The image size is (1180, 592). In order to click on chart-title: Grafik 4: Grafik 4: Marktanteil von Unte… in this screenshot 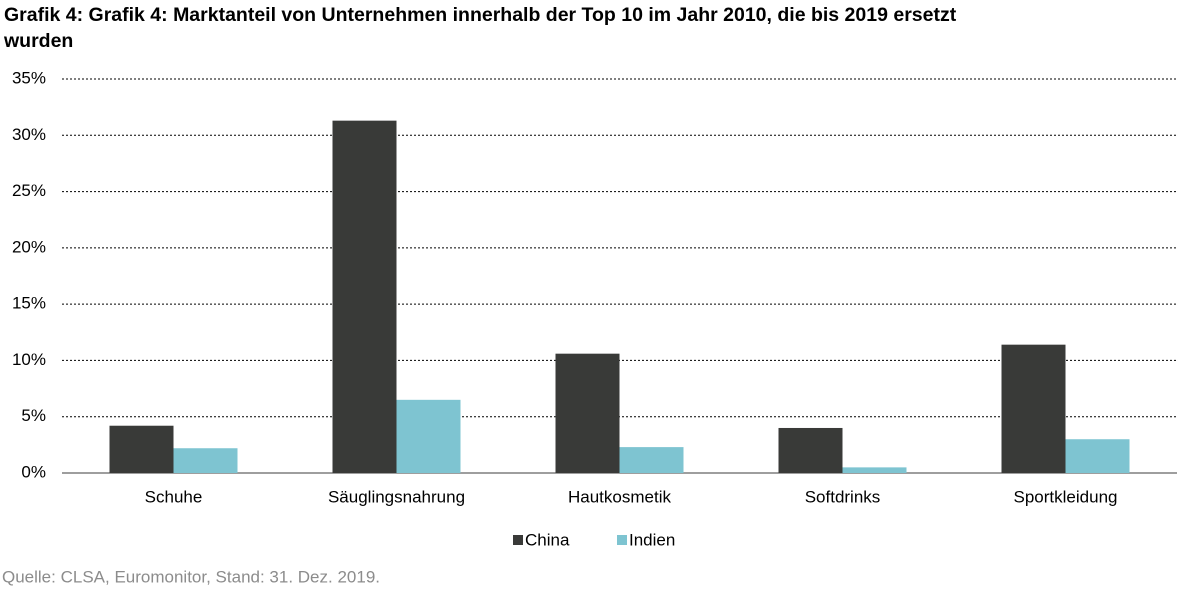, I will do `click(480, 28)`.